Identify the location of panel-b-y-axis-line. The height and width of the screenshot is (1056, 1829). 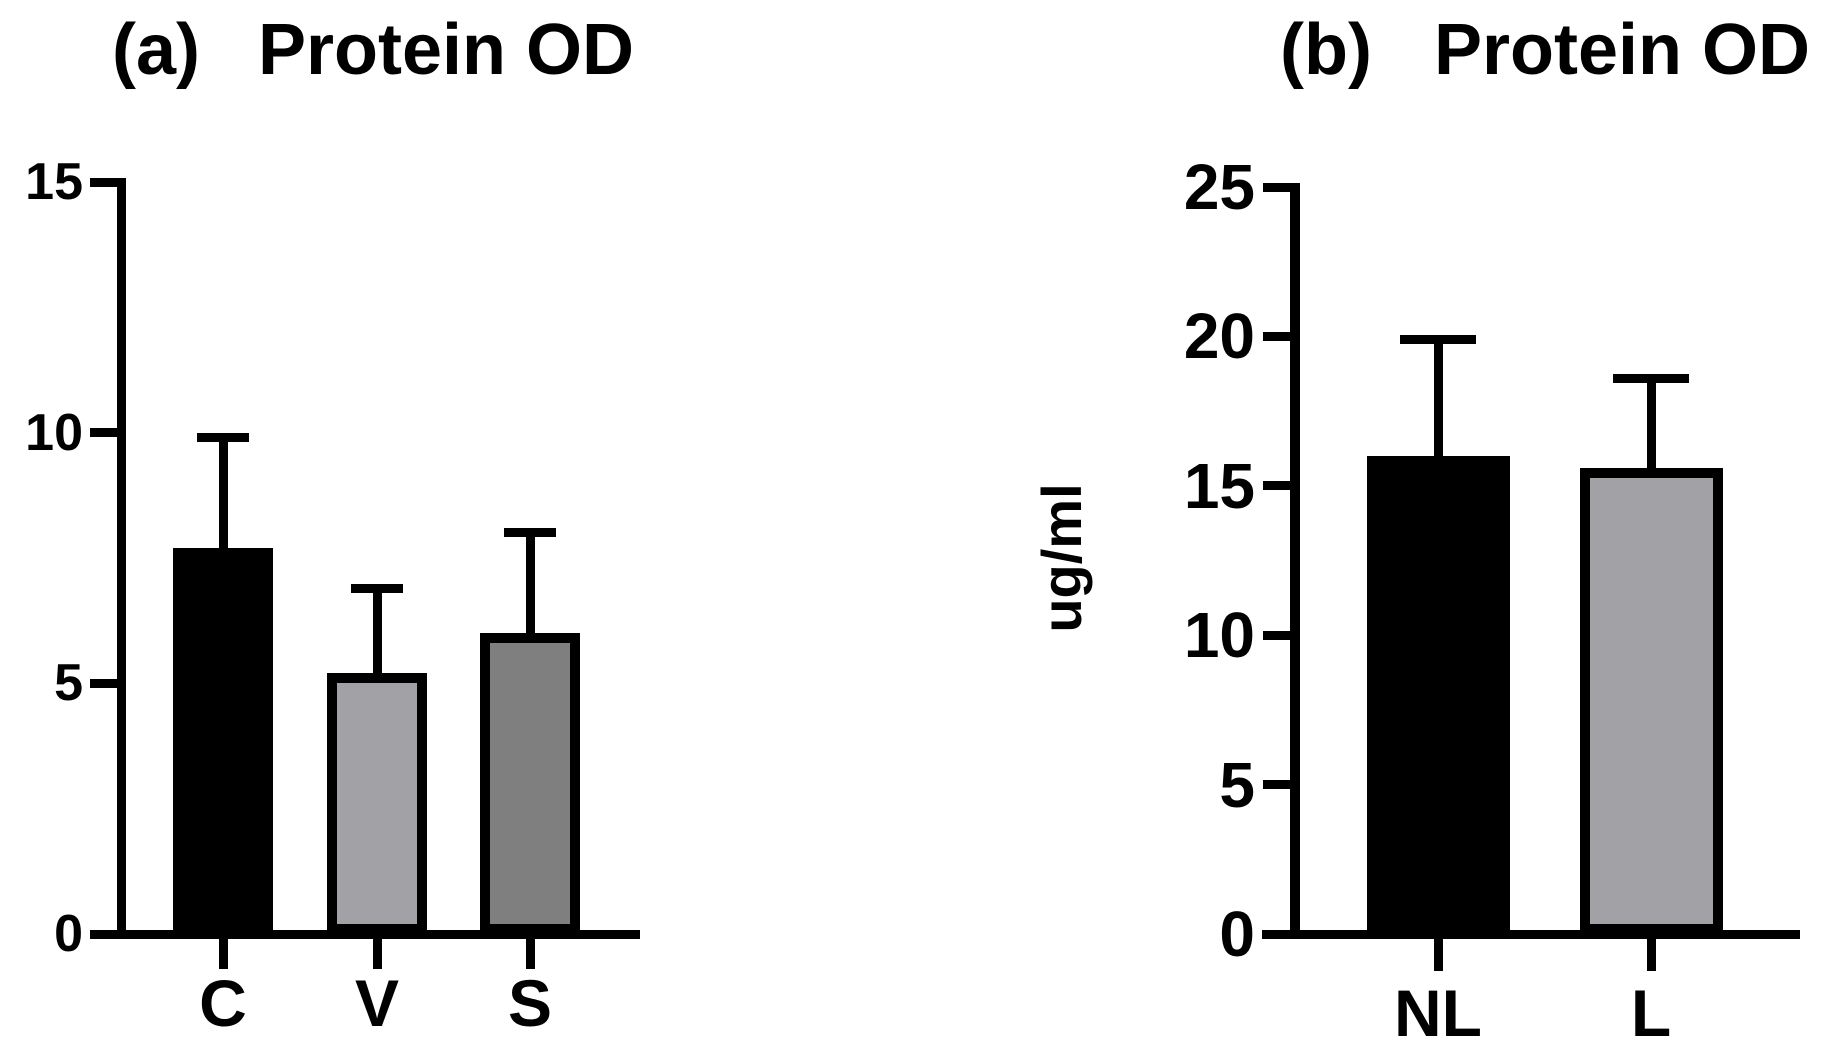
(1295, 561).